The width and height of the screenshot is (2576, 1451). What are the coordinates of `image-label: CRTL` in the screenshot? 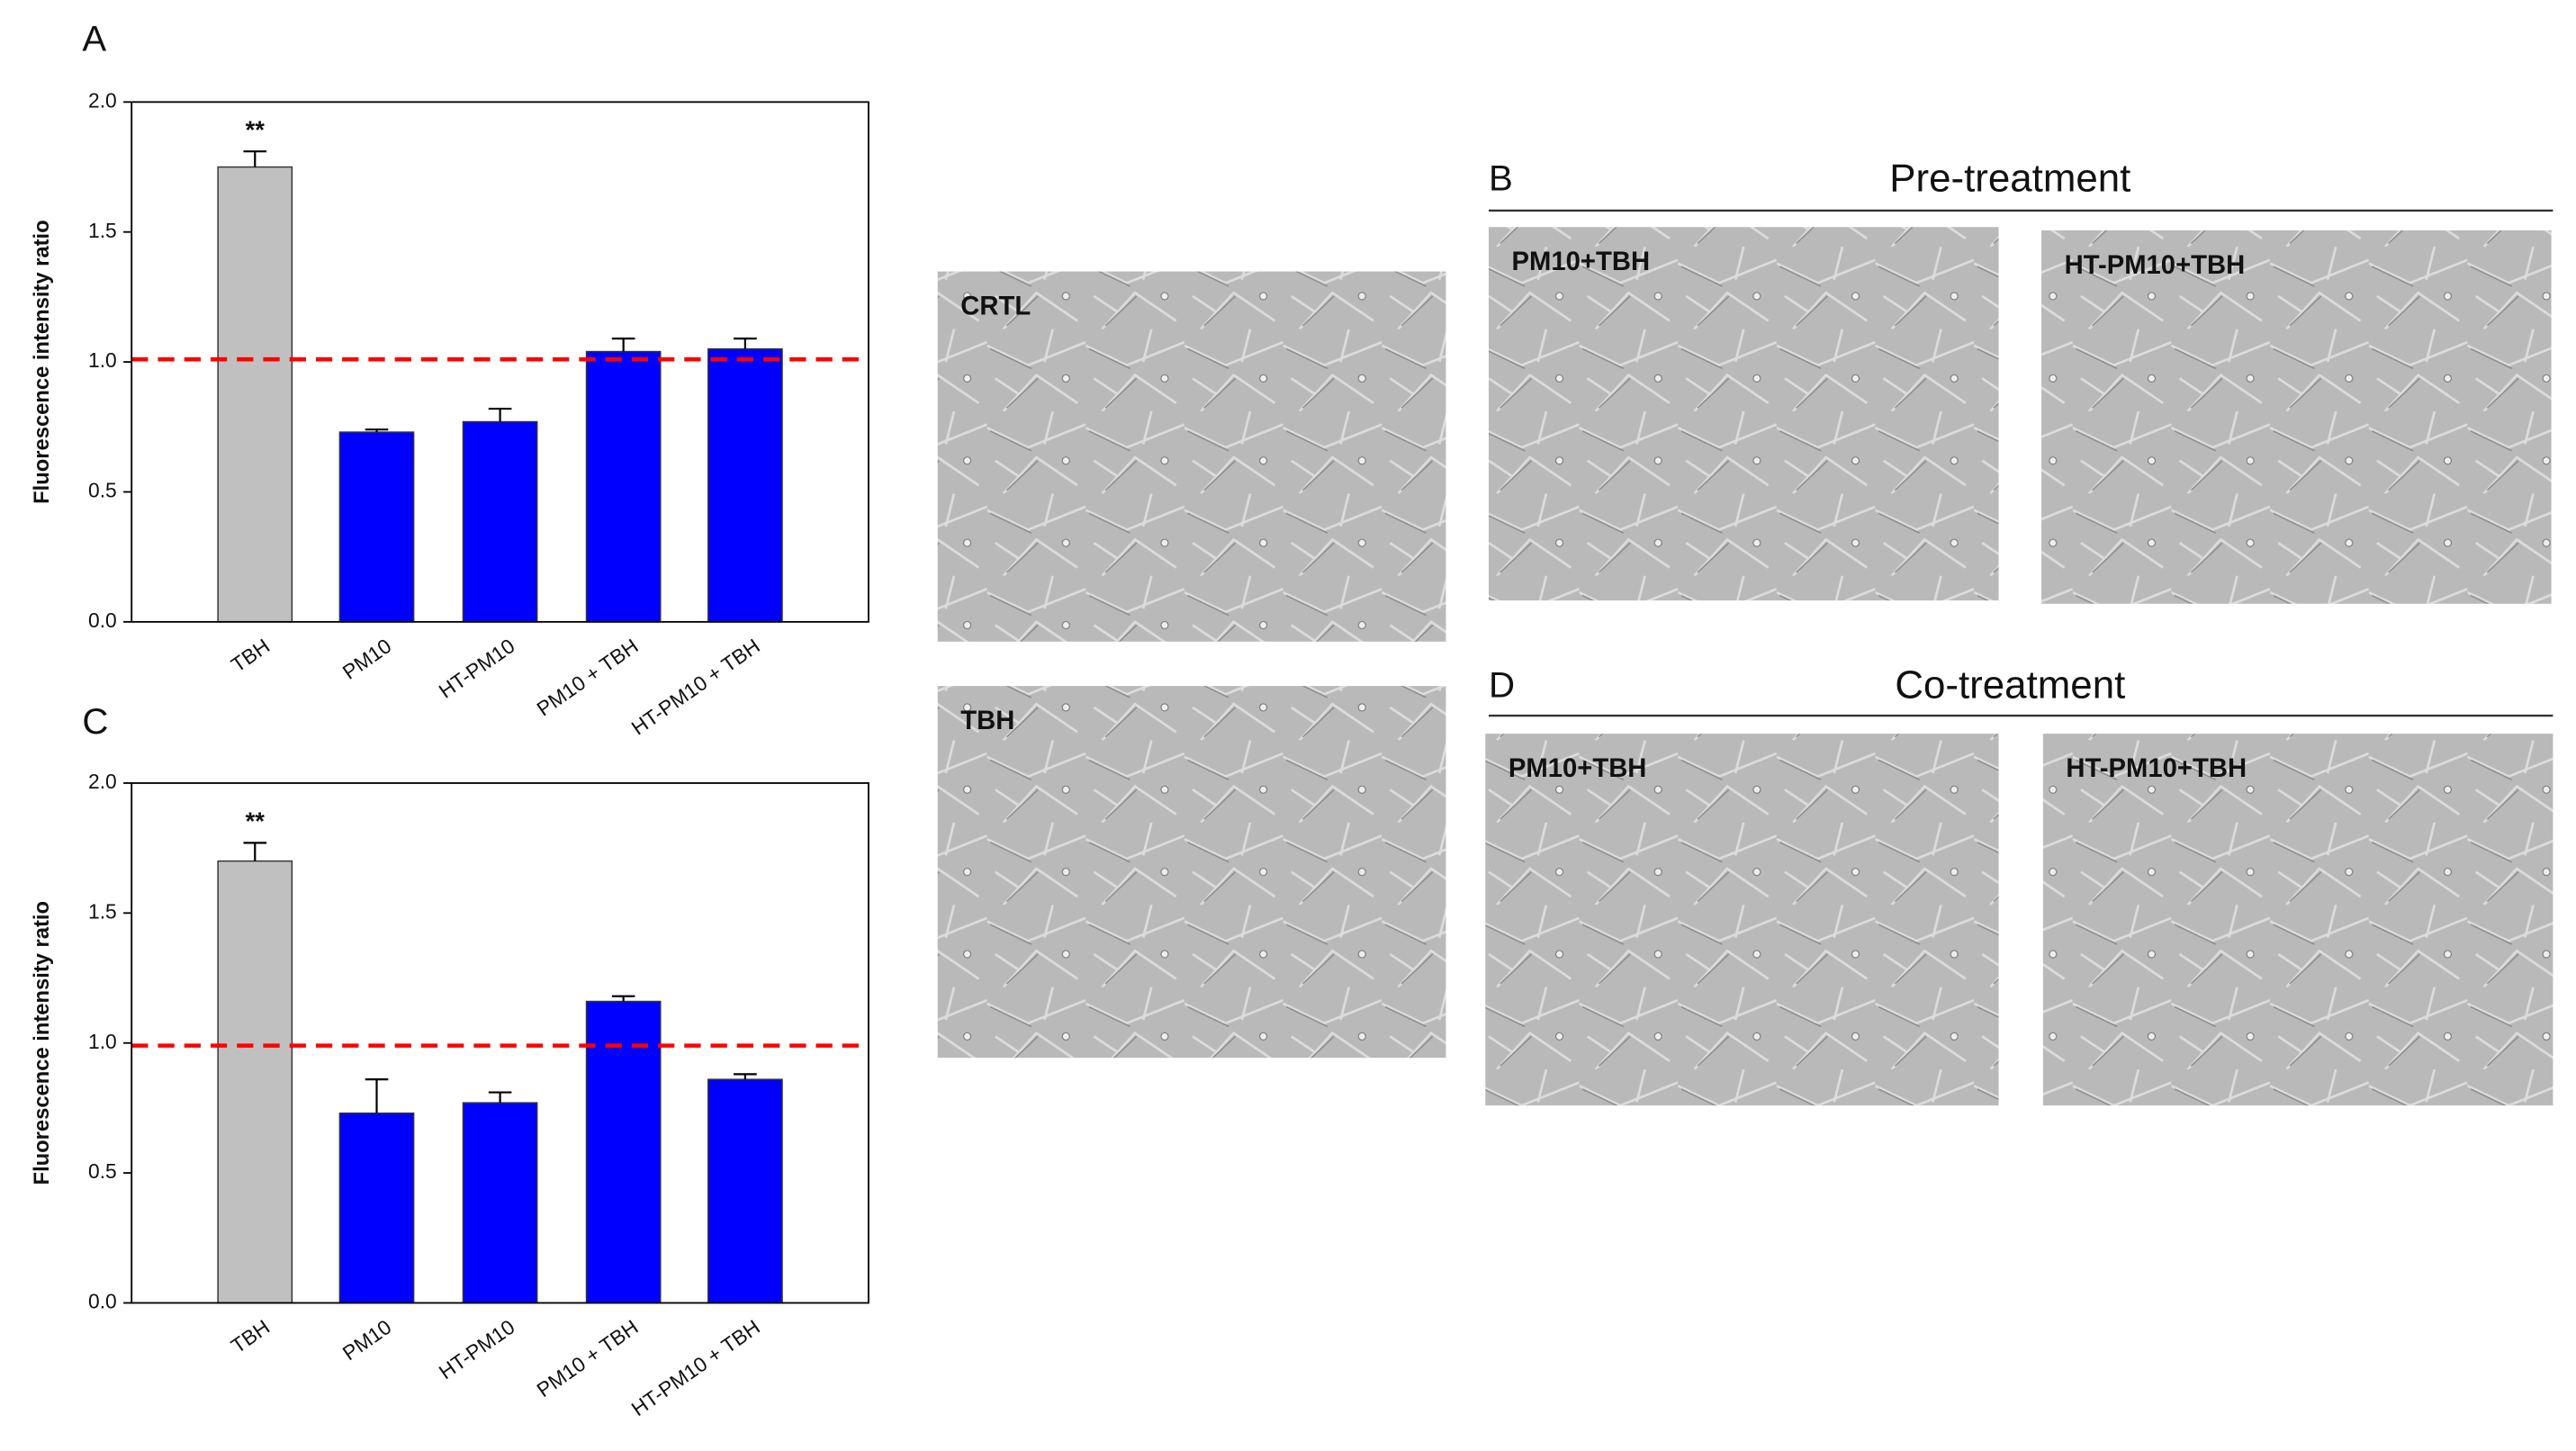 It's located at (995, 307).